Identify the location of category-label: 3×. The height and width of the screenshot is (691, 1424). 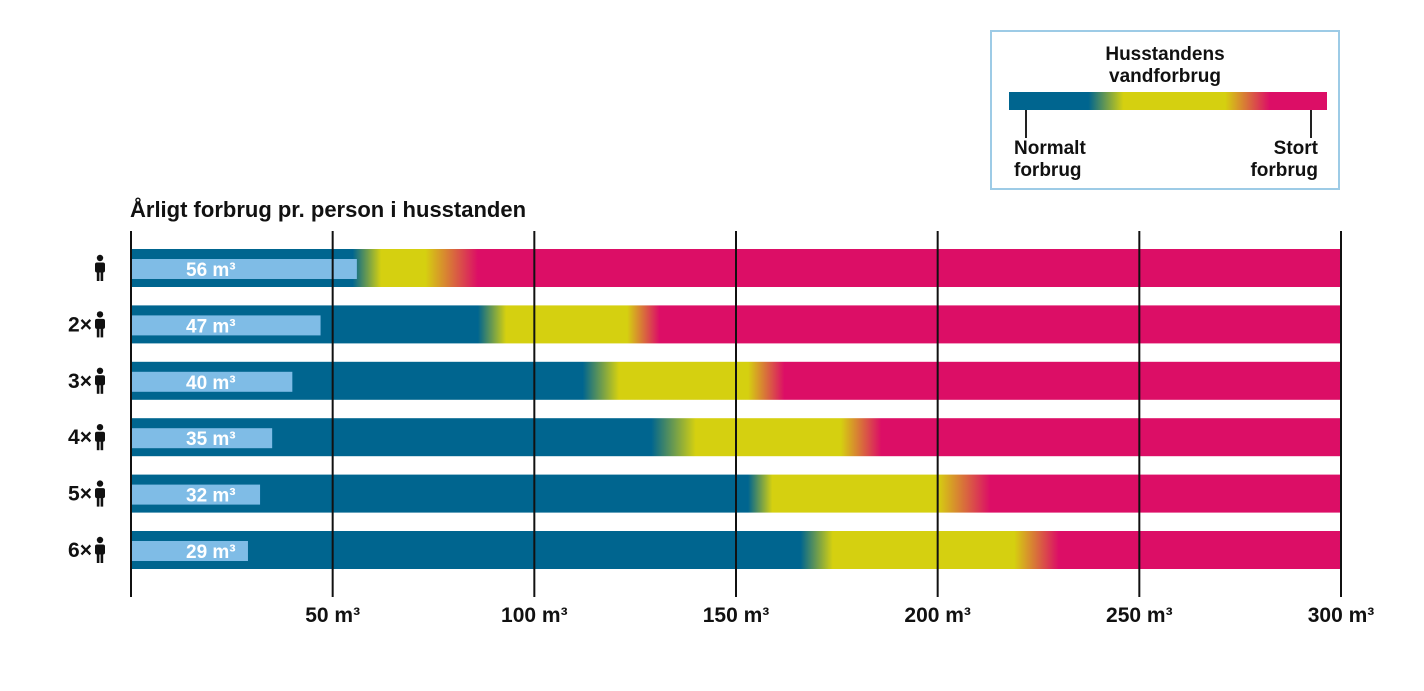
(80, 381).